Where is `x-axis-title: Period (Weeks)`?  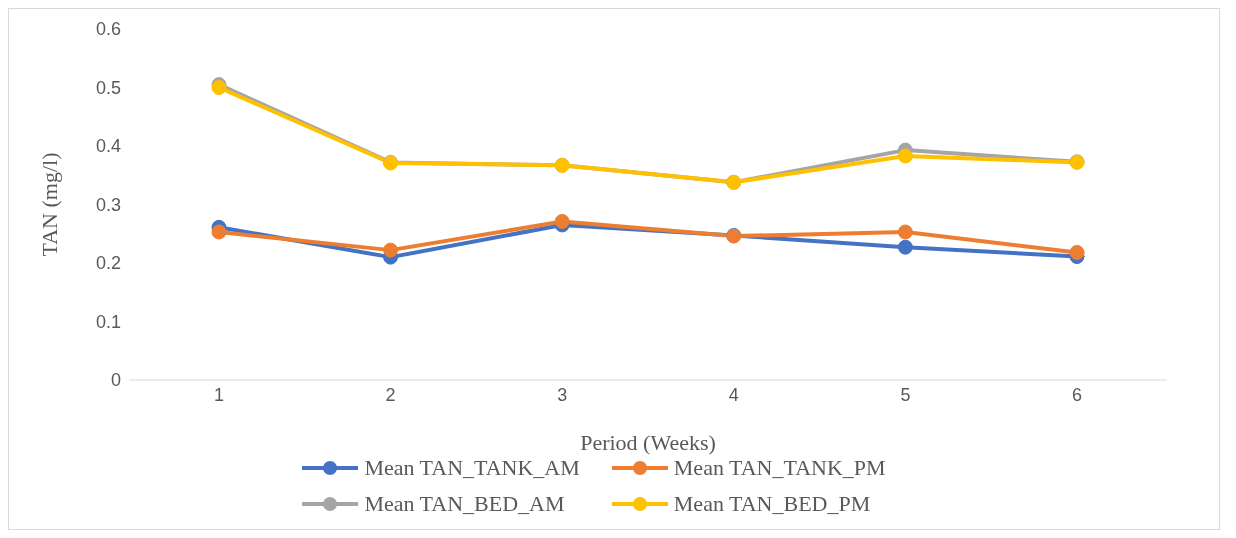 x-axis-title: Period (Weeks) is located at coordinates (648, 442).